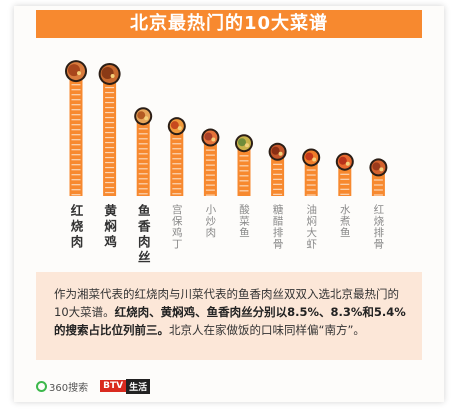 The height and width of the screenshot is (409, 458). Describe the element at coordinates (278, 175) in the screenshot. I see `bar-糖醋排骨` at that location.